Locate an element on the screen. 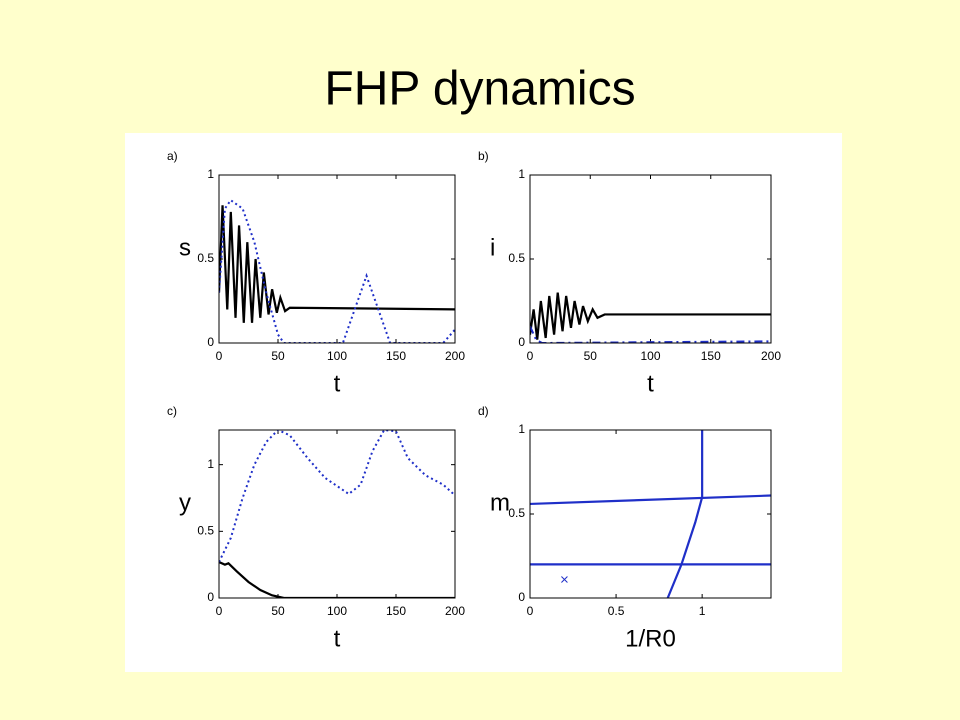 Image resolution: width=960 pixels, height=720 pixels. slide-title: FHP dynamics is located at coordinates (479, 89).